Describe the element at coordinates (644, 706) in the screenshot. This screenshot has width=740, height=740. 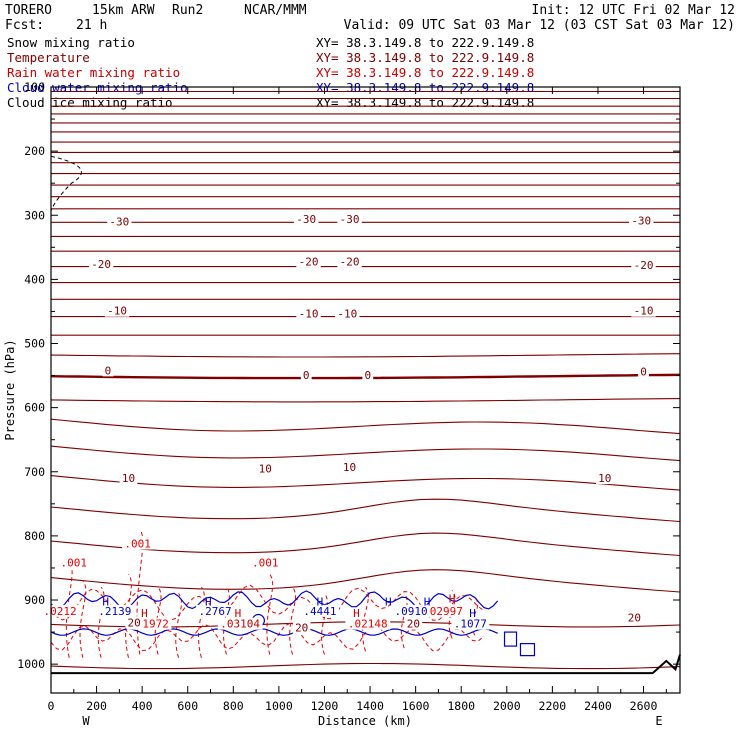
I see `x-tick-label: 2600` at that location.